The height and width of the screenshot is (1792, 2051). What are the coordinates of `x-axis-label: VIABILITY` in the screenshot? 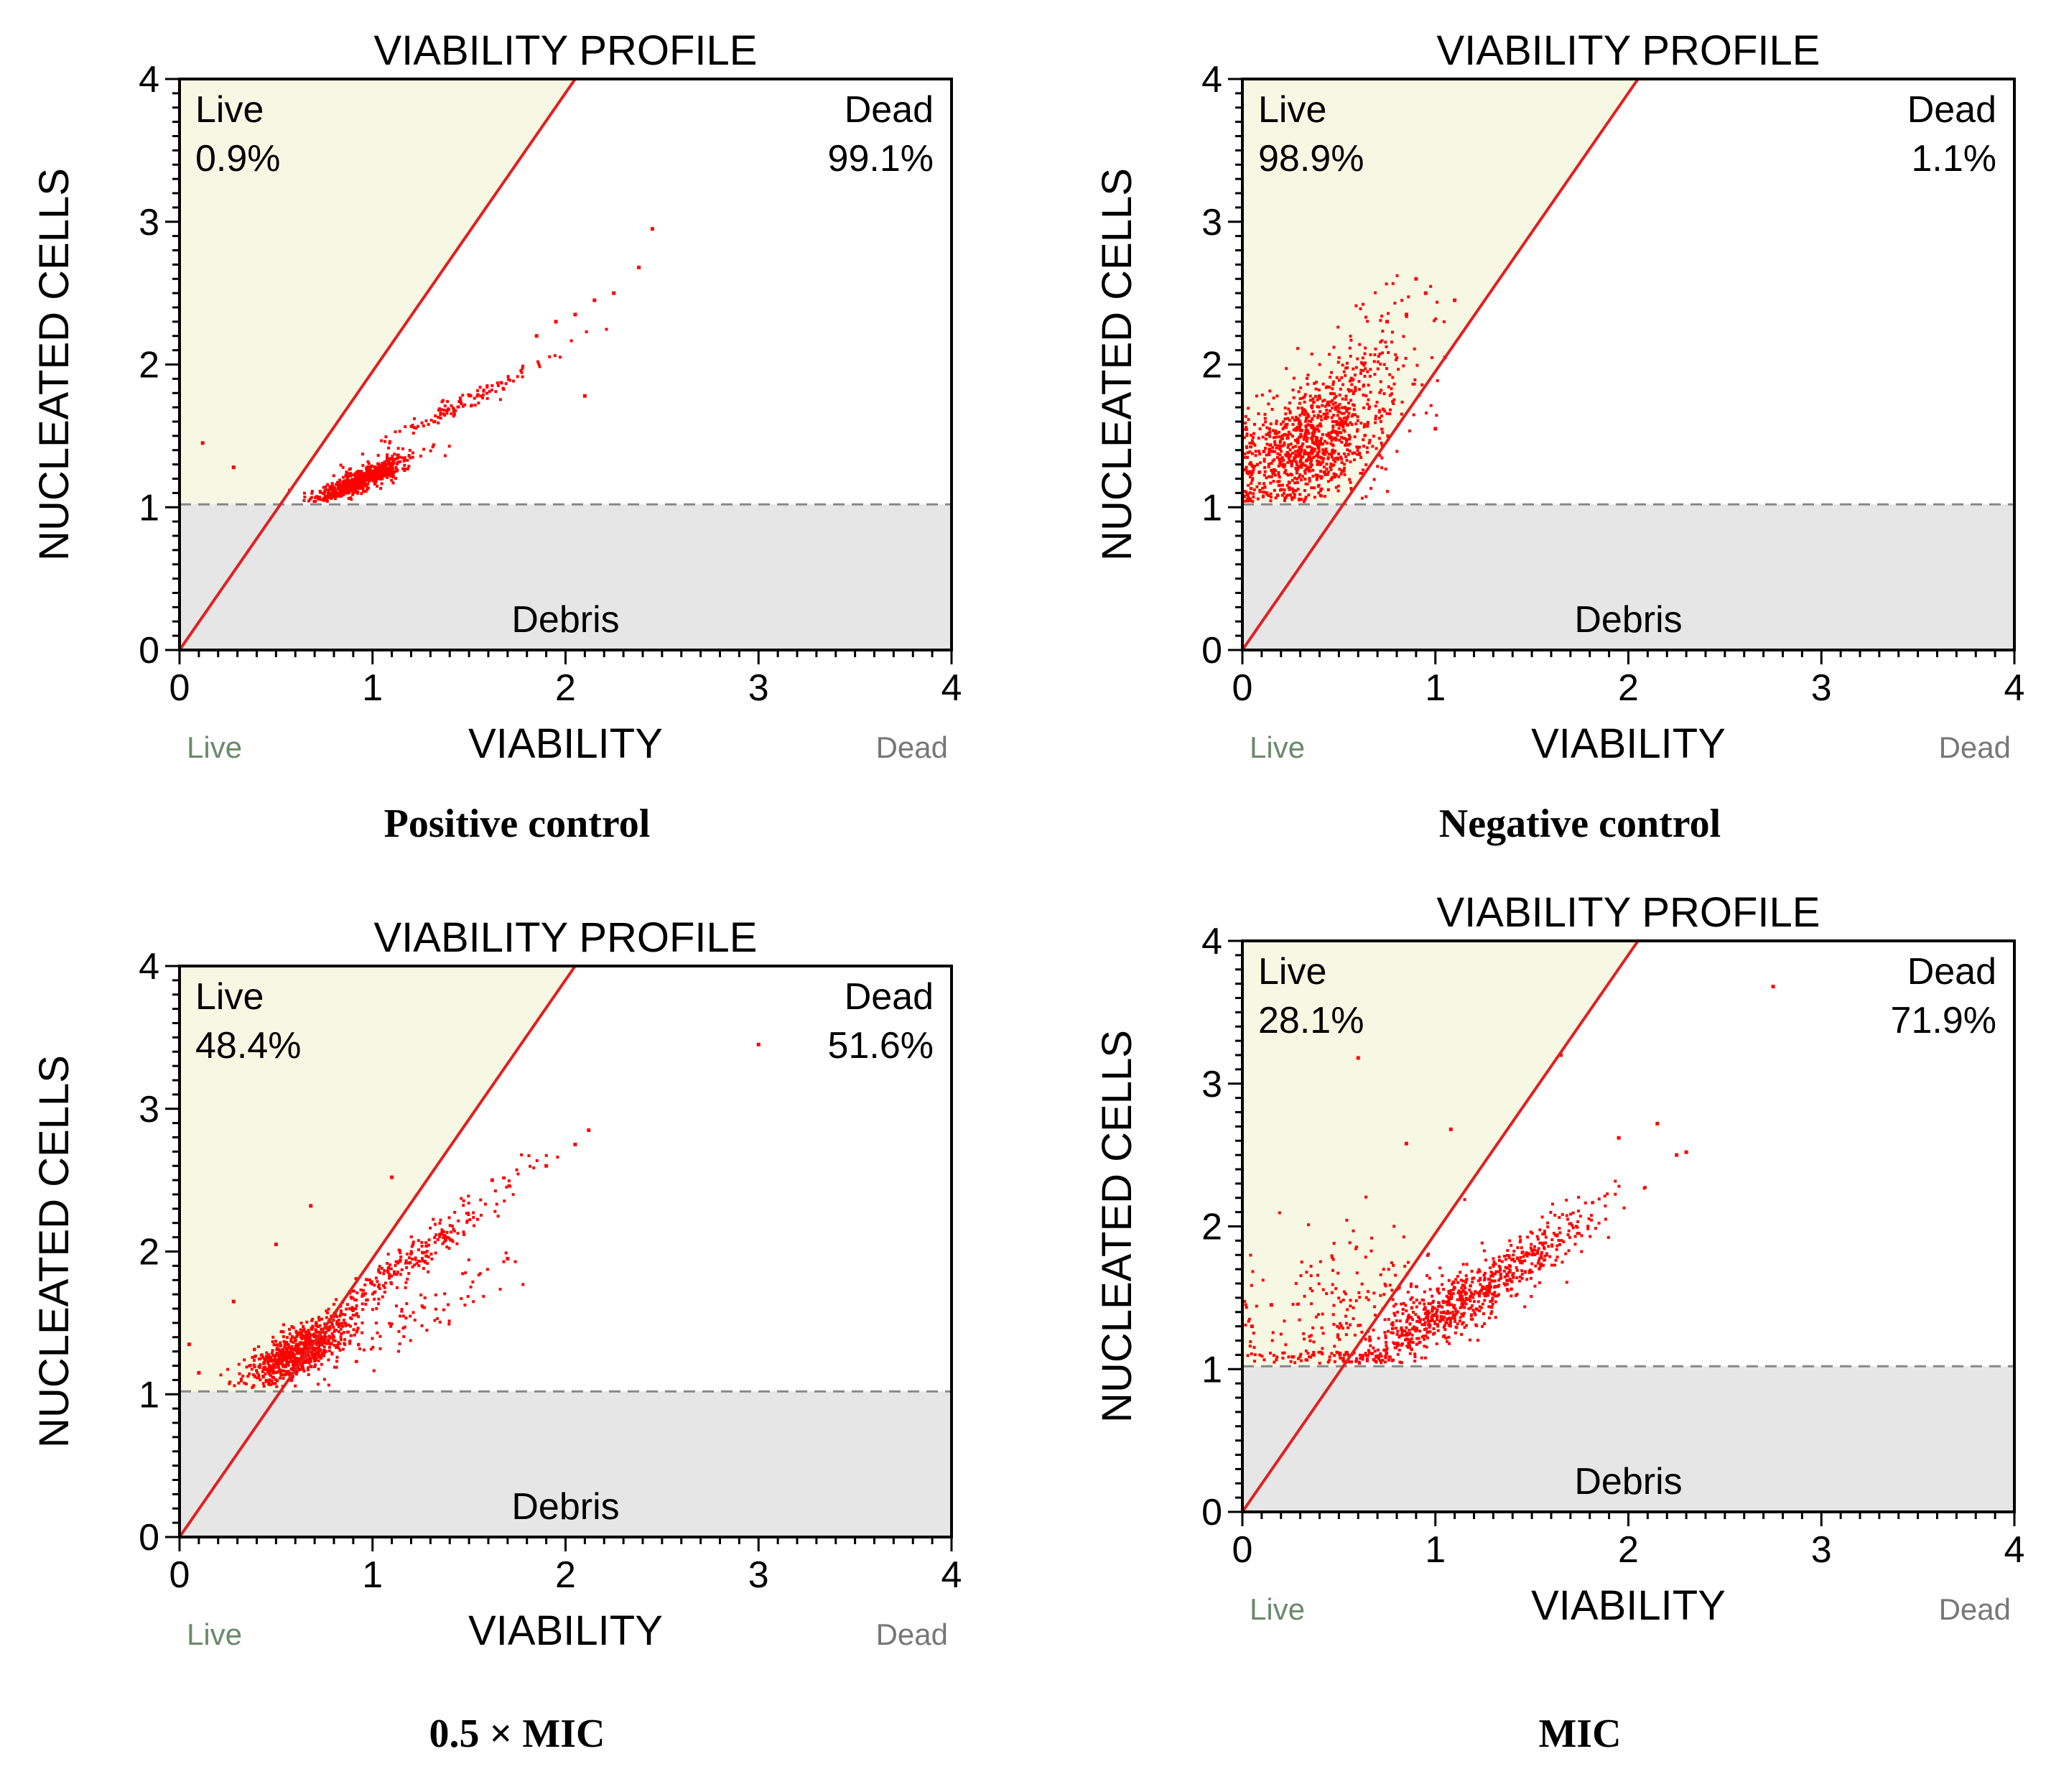 It's located at (1628, 1605).